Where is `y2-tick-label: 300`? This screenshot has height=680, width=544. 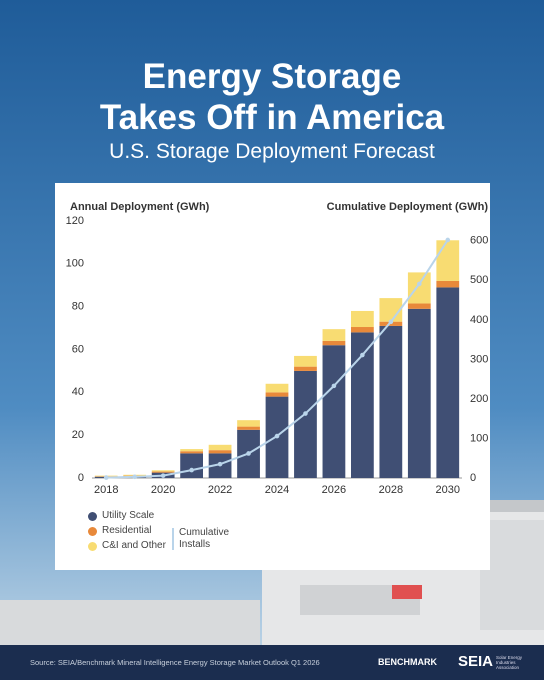
y2-tick-label: 300 is located at coordinates (479, 359).